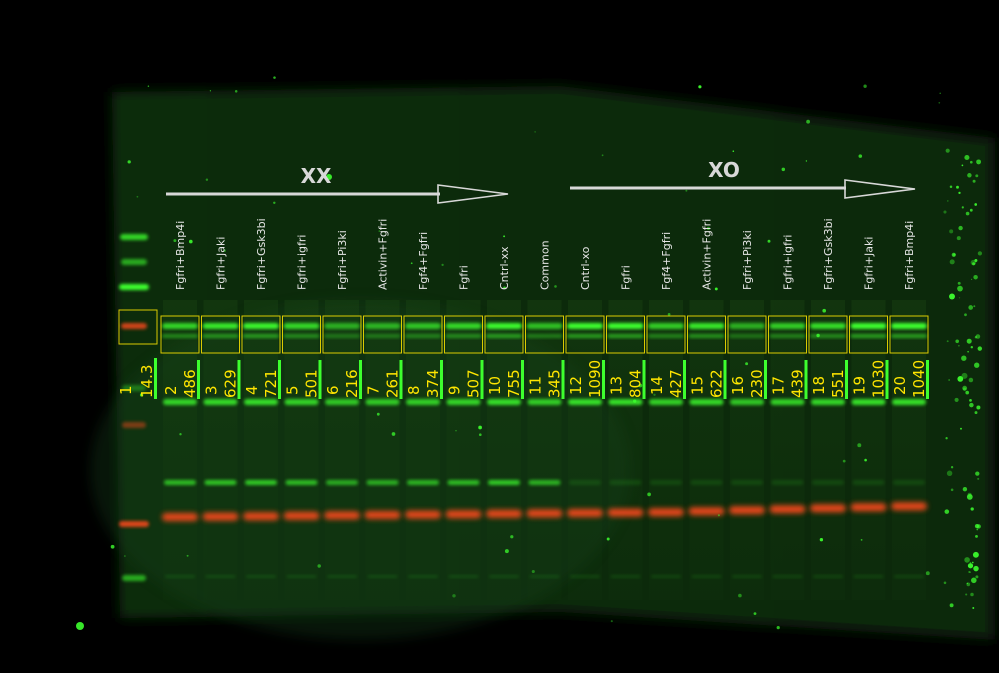 This screenshot has height=673, width=999. Describe the element at coordinates (190, 383) in the screenshot. I see `lane-value-group: 486` at that location.